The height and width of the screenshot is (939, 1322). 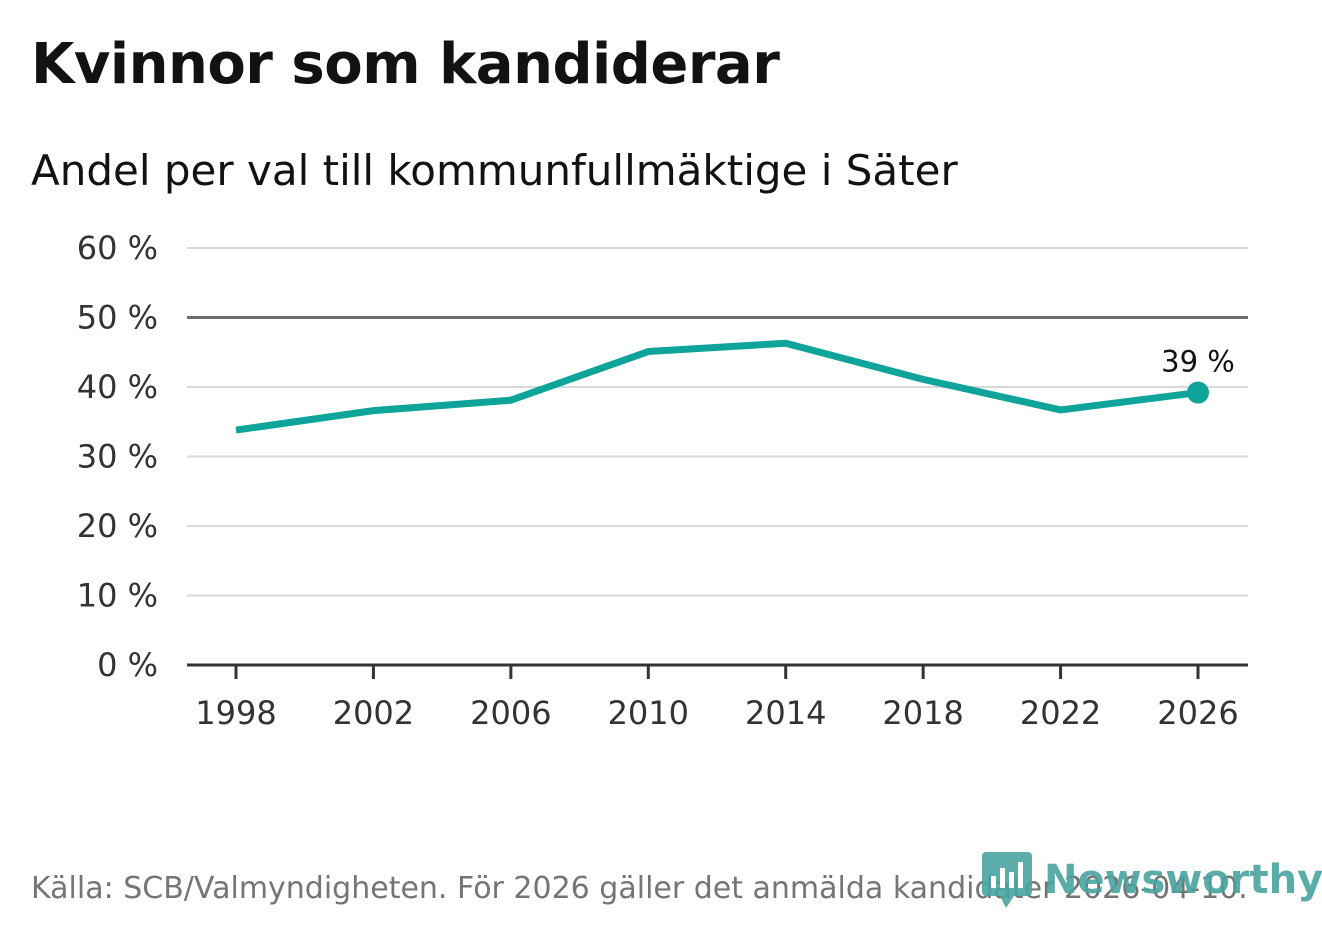 What do you see at coordinates (510, 713) in the screenshot?
I see `x-tick-label: 2006` at bounding box center [510, 713].